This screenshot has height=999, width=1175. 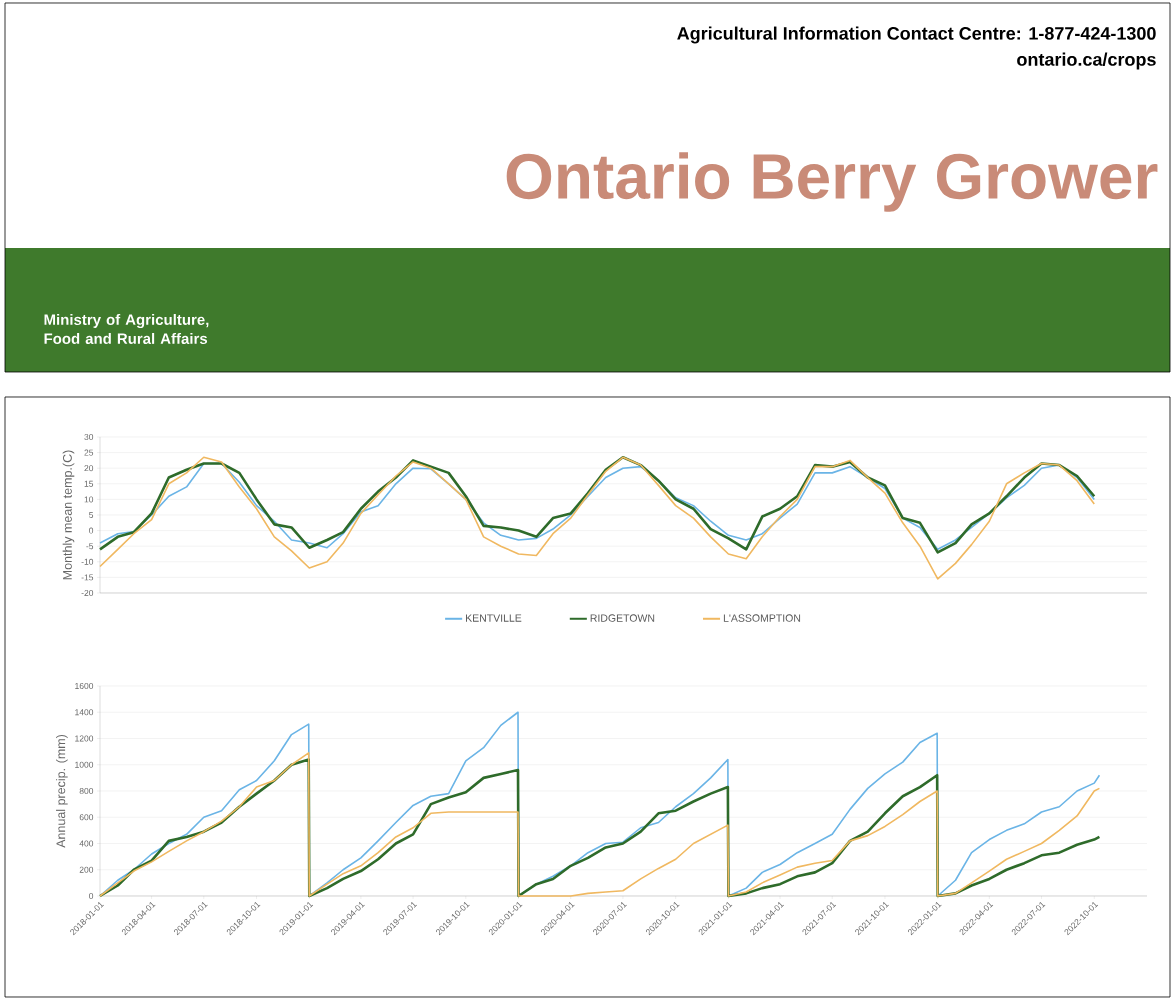 I want to click on y-tick-label: 15, so click(x=89, y=483).